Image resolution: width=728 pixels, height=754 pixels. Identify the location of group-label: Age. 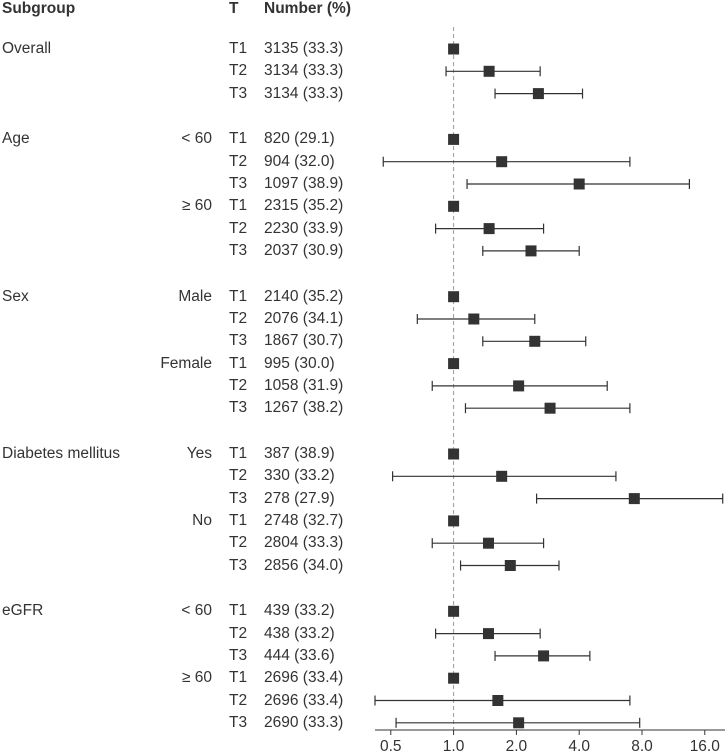
(16, 139).